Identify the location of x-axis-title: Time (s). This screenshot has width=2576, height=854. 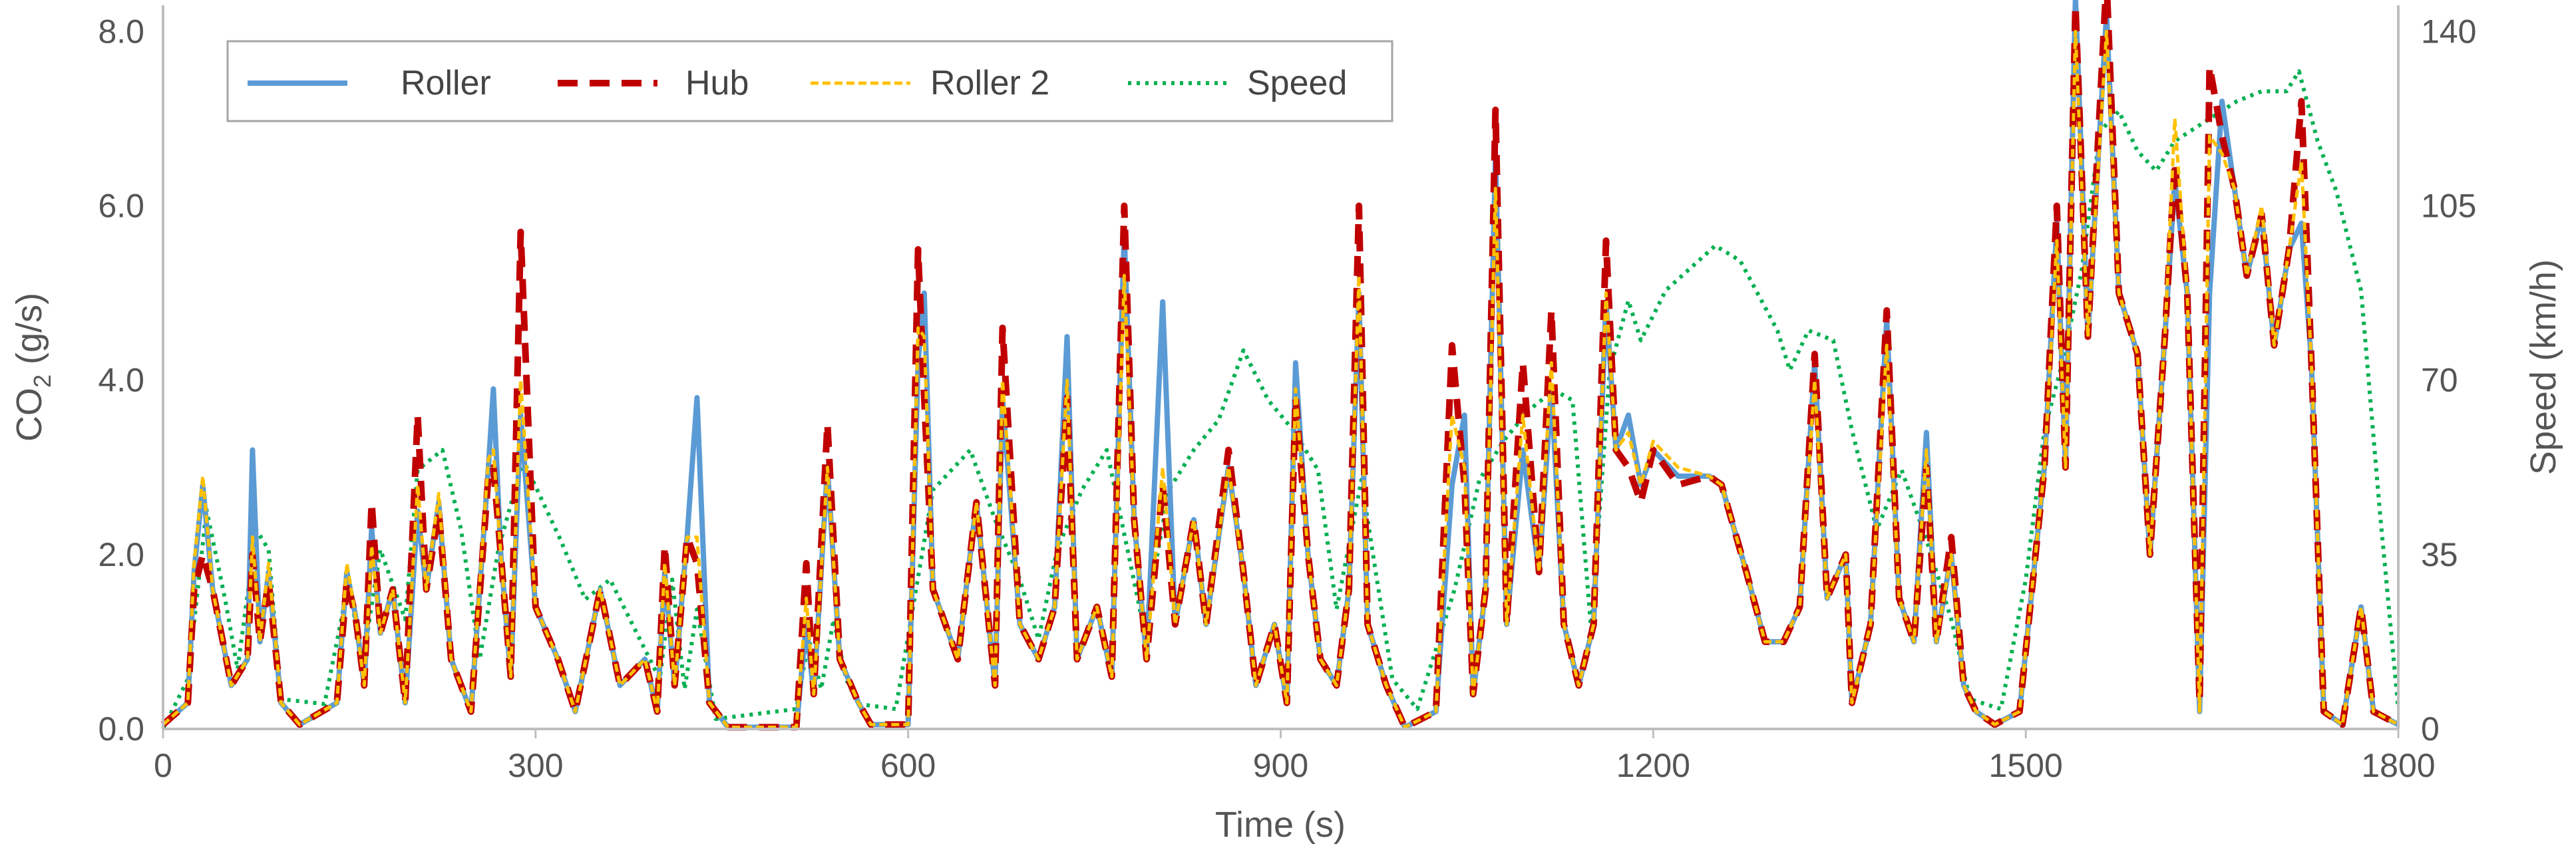
(1280, 825).